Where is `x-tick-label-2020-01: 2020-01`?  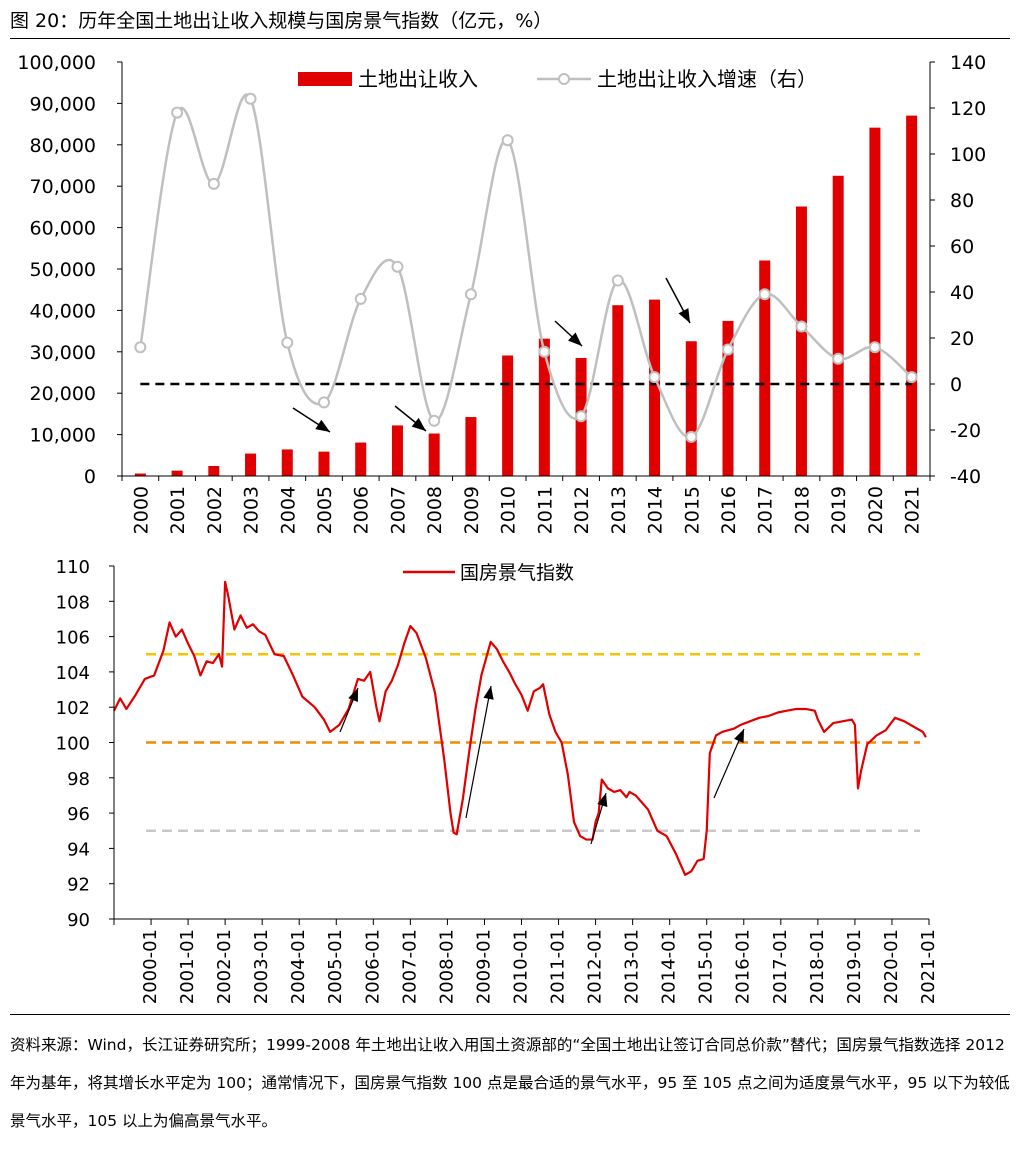
x-tick-label-2020-01: 2020-01 is located at coordinates (891, 966).